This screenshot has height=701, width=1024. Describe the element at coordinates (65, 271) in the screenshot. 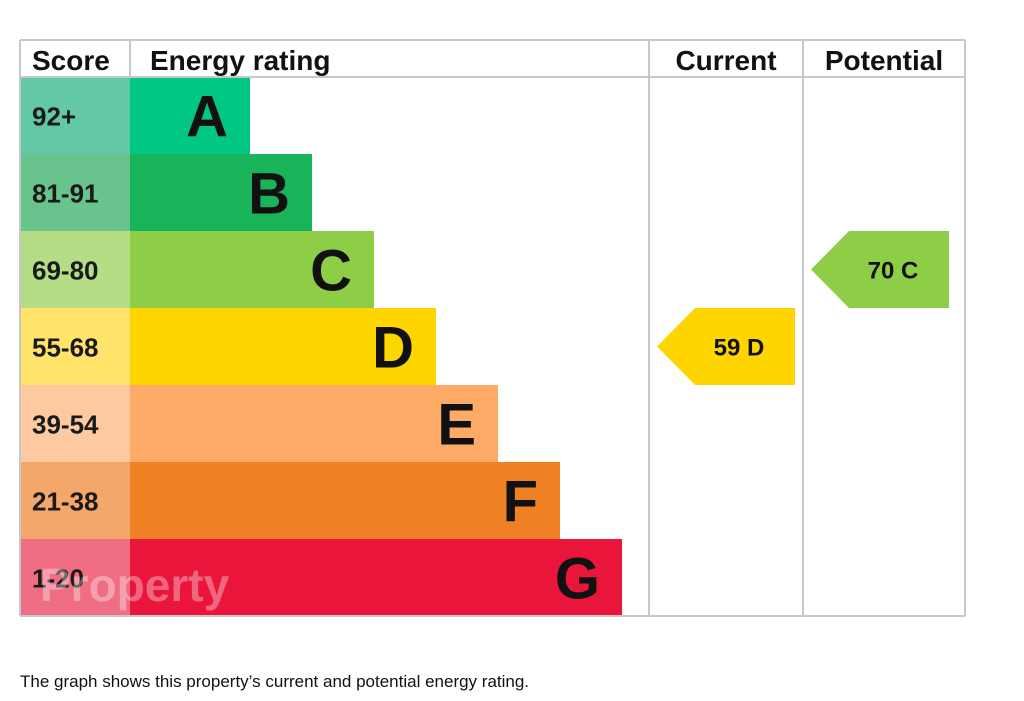

I see `score-label-c: 69-80` at that location.